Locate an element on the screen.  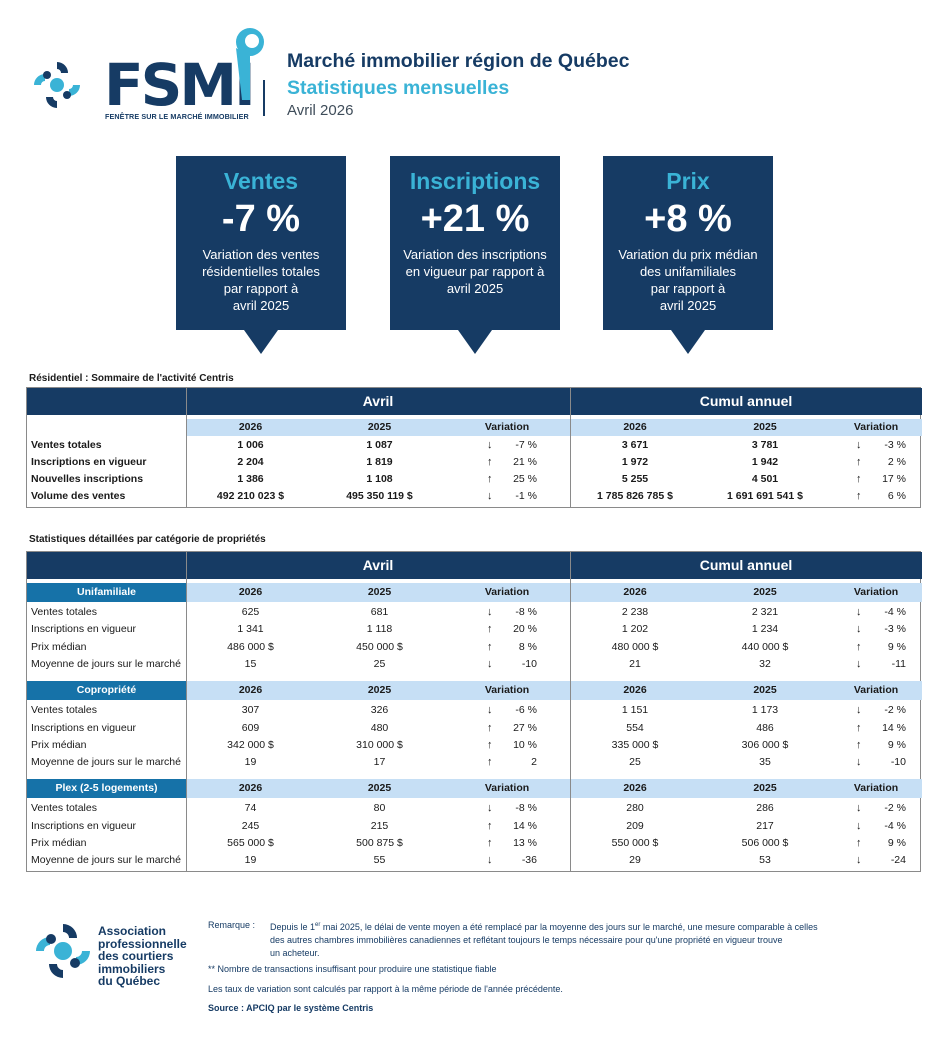
value-ytd-2026: 29 is located at coordinates (635, 860).